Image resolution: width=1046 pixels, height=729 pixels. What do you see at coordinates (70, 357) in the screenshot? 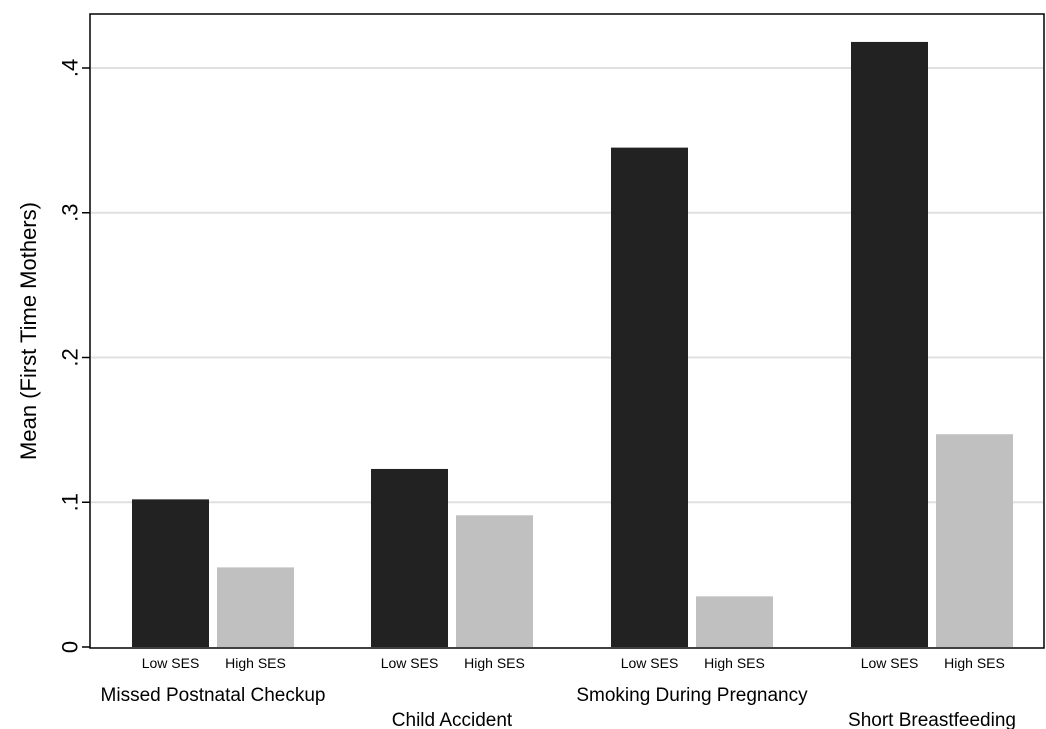
I see `y-tick-label: .2` at bounding box center [70, 357].